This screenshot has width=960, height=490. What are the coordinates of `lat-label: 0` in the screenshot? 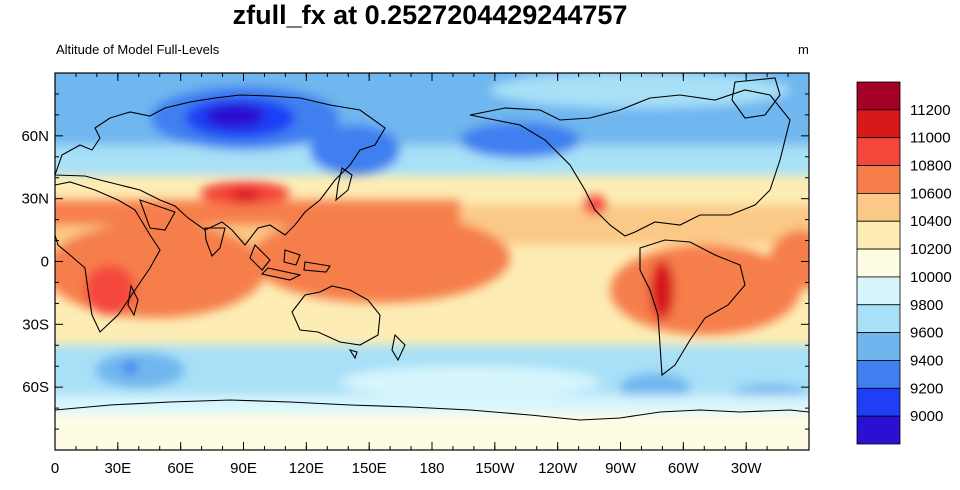 It's located at (45, 262).